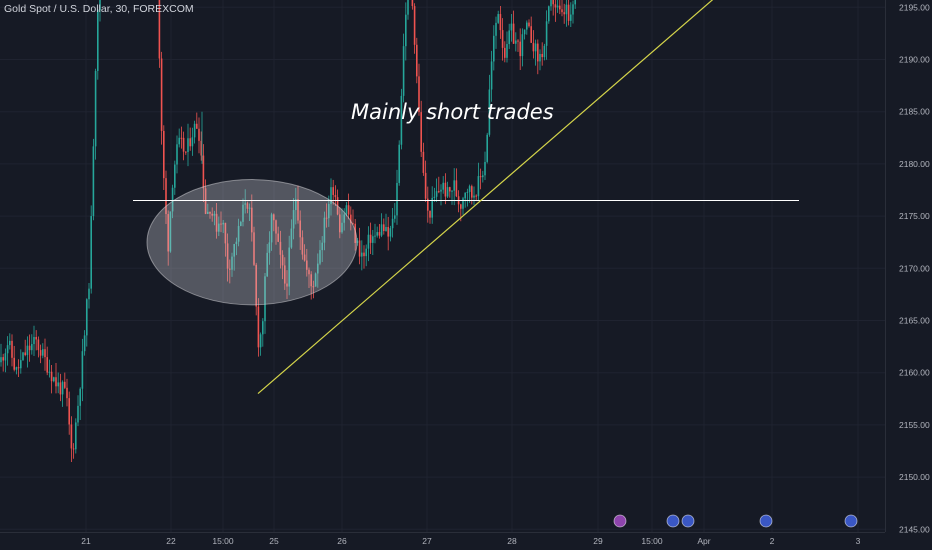 The image size is (932, 550). What do you see at coordinates (512, 541) in the screenshot?
I see `time-tick-label: 28` at bounding box center [512, 541].